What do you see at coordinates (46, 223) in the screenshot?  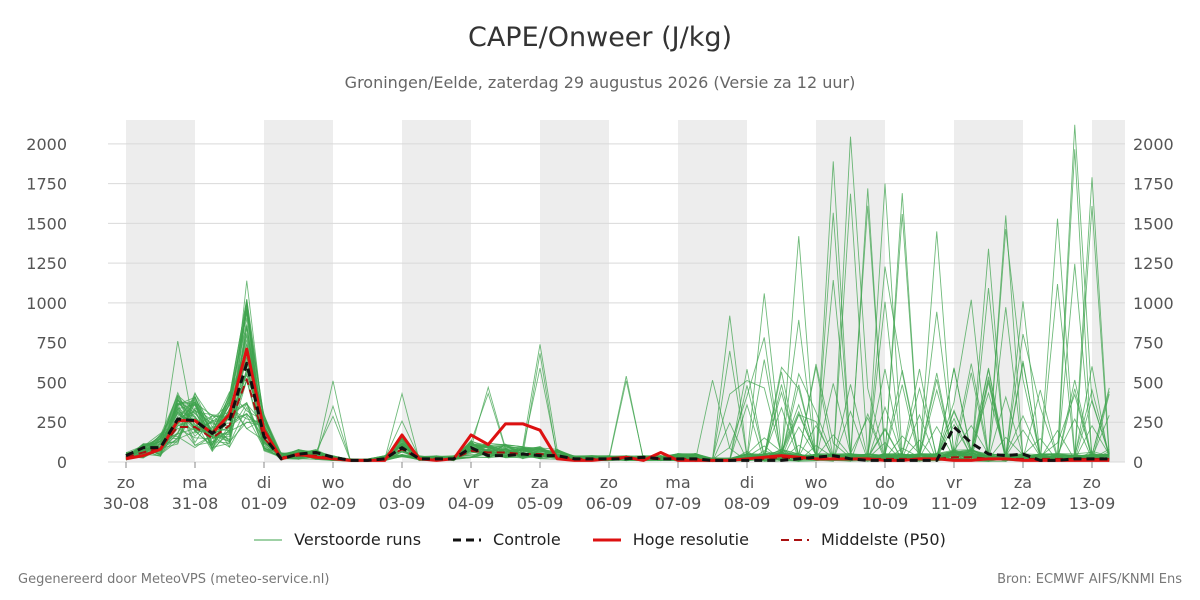 I see `y-tick-label-left: 1500` at bounding box center [46, 223].